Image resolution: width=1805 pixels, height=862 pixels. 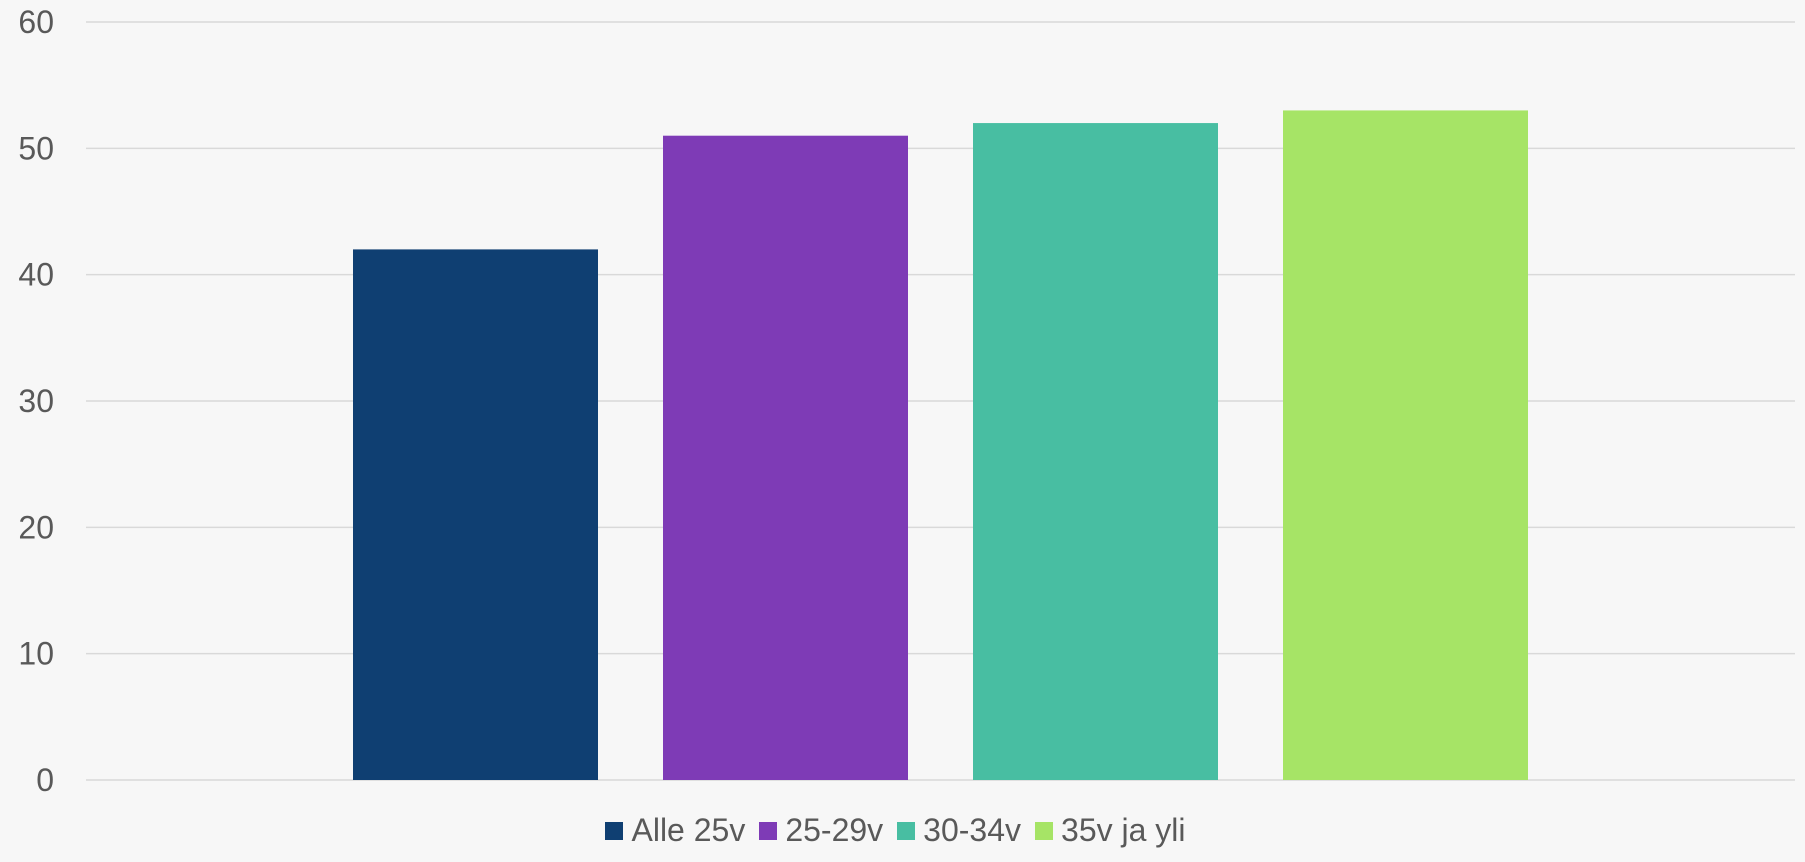 I want to click on y-tick-label: 10, so click(x=36, y=654).